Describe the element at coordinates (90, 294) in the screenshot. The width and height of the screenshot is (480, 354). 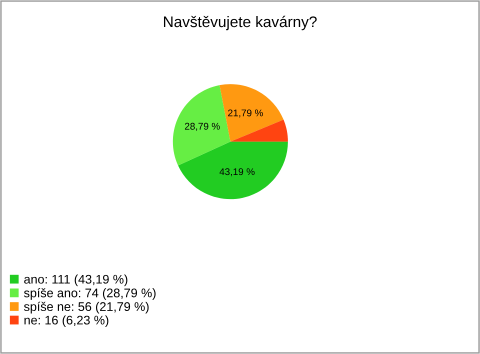
I see `legend-label: spíše ano: 74 (28,79 %)` at that location.